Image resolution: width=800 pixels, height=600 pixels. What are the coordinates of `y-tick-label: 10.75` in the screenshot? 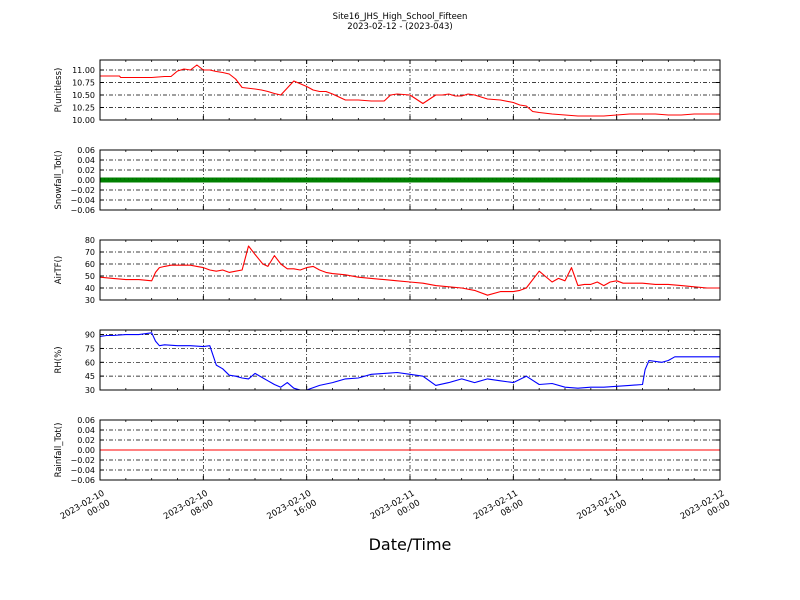 It's located at (83, 83).